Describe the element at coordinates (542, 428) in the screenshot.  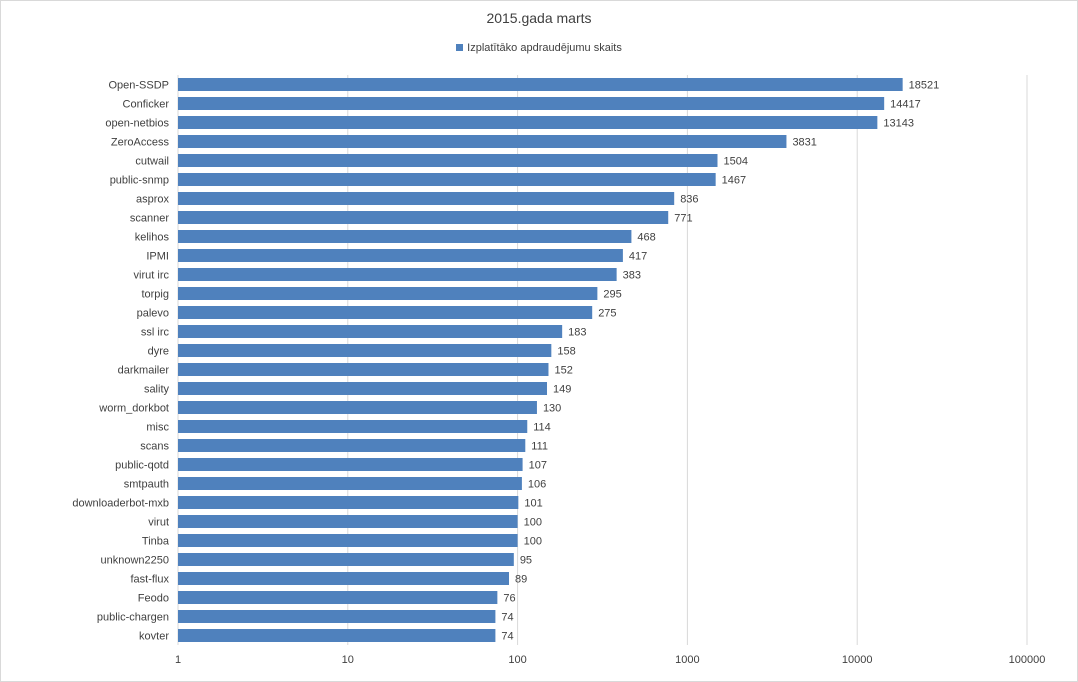
I see `data-label: 114` at that location.